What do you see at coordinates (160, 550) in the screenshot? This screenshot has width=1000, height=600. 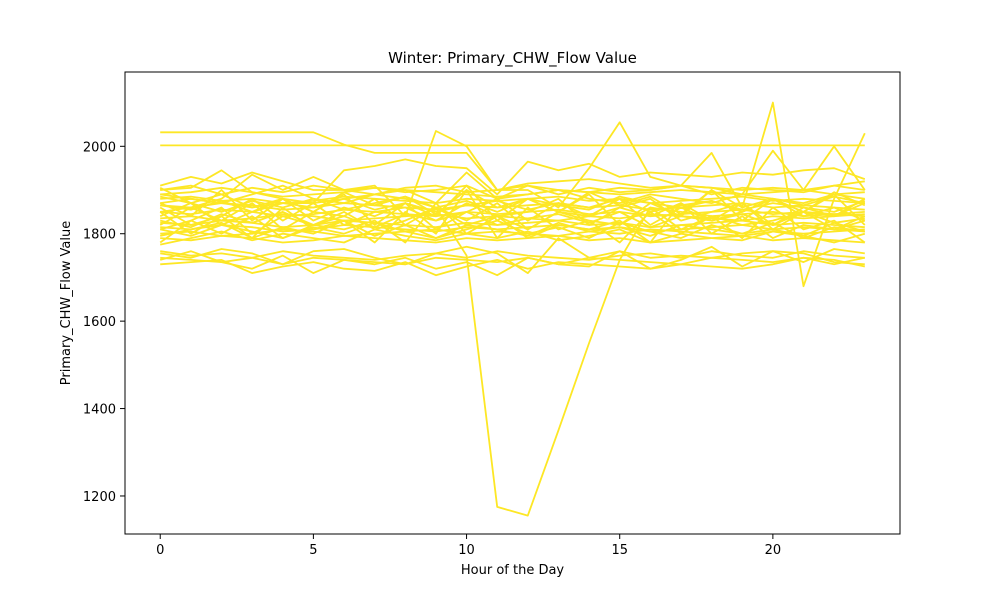 I see `x-tick-label: 0` at bounding box center [160, 550].